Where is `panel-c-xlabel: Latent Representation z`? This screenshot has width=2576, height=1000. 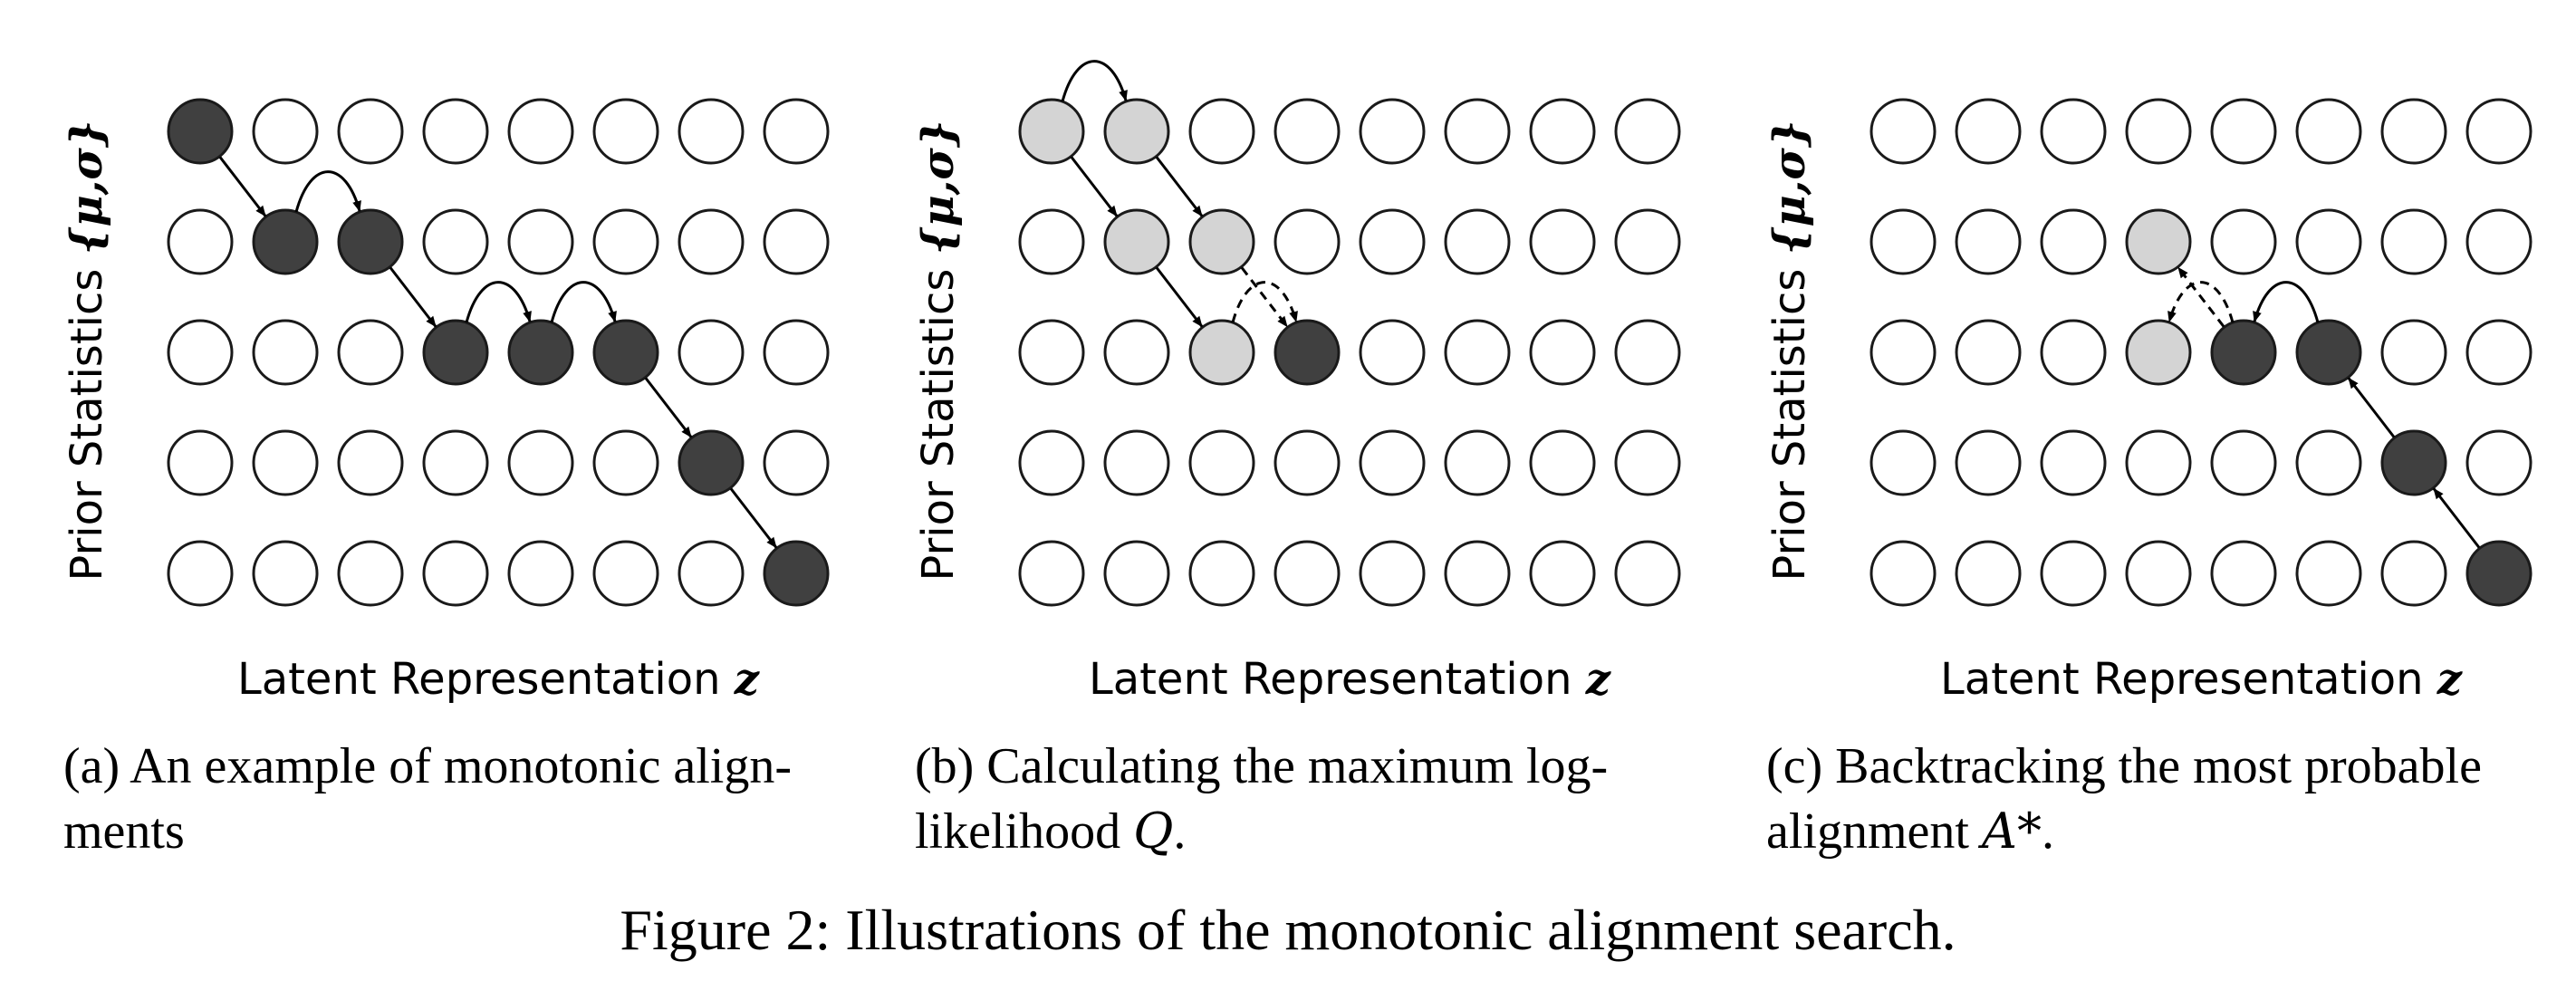
panel-c-xlabel: Latent Representation z is located at coordinates (2202, 679).